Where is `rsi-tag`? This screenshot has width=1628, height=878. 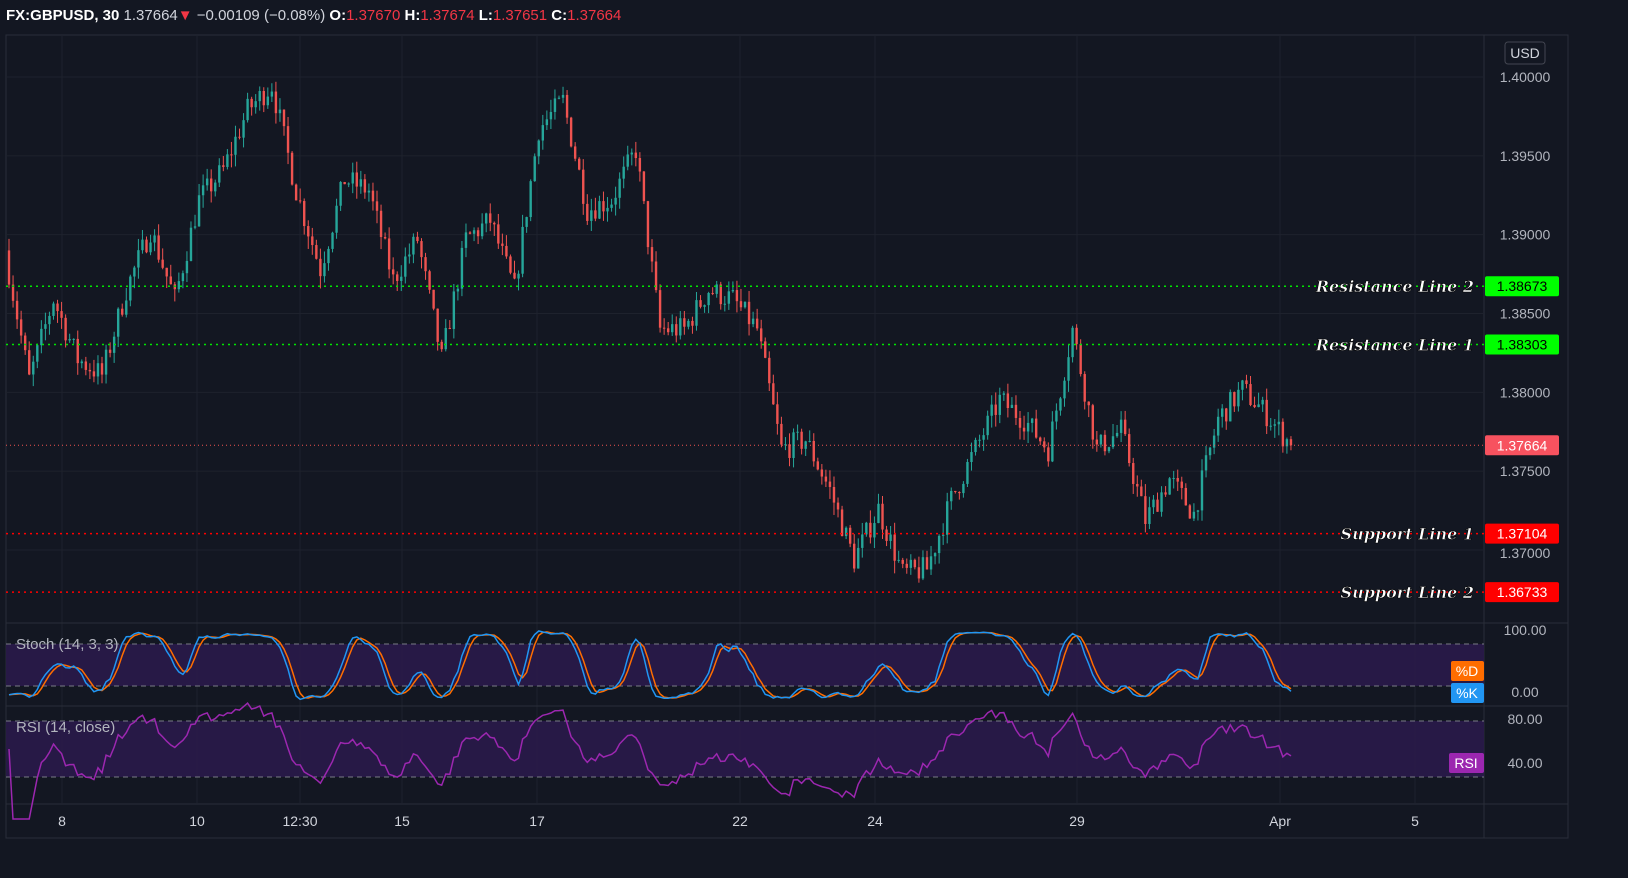 rsi-tag is located at coordinates (1466, 763).